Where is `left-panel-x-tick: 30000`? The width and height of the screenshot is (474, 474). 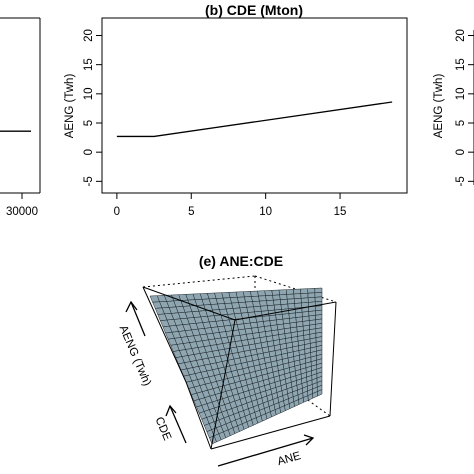
left-panel-x-tick: 30000 is located at coordinates (22, 212).